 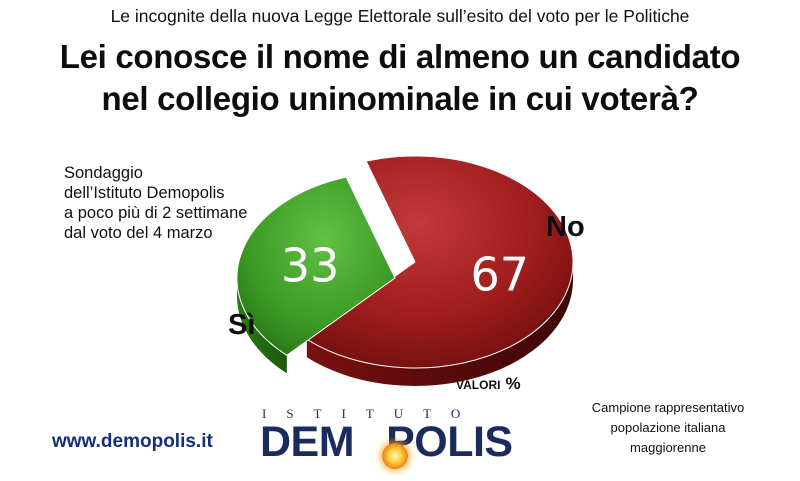 I want to click on logo-main-left: DEM, so click(x=307, y=442).